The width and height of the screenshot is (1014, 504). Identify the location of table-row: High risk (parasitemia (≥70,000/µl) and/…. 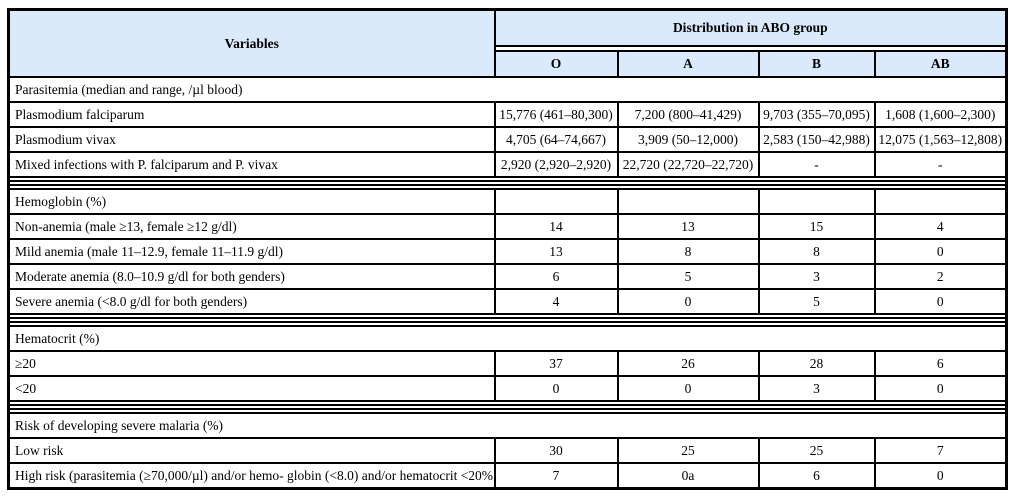
(507, 476).